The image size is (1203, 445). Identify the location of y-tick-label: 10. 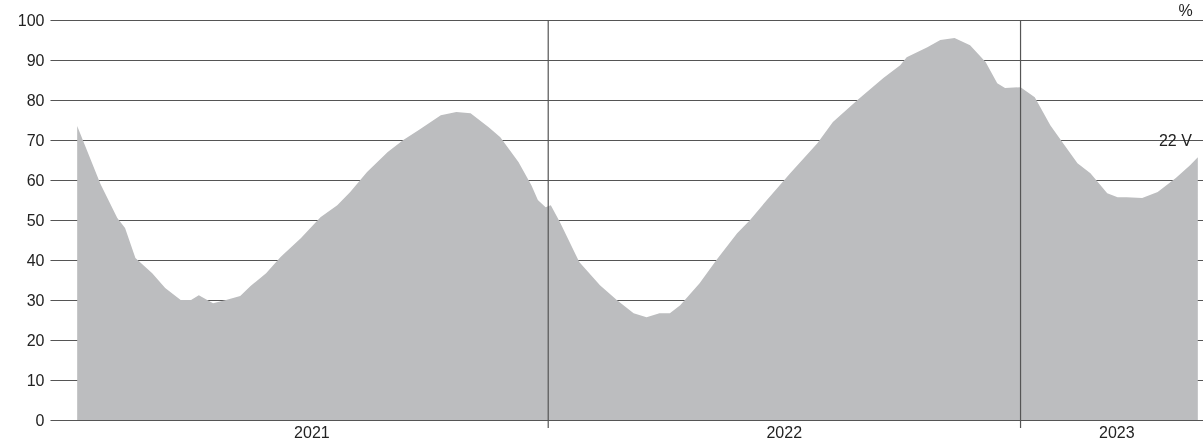
(35, 380).